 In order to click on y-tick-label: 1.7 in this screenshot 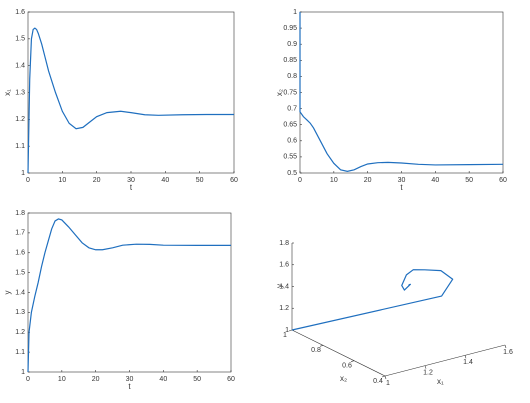, I will do `click(20, 233)`.